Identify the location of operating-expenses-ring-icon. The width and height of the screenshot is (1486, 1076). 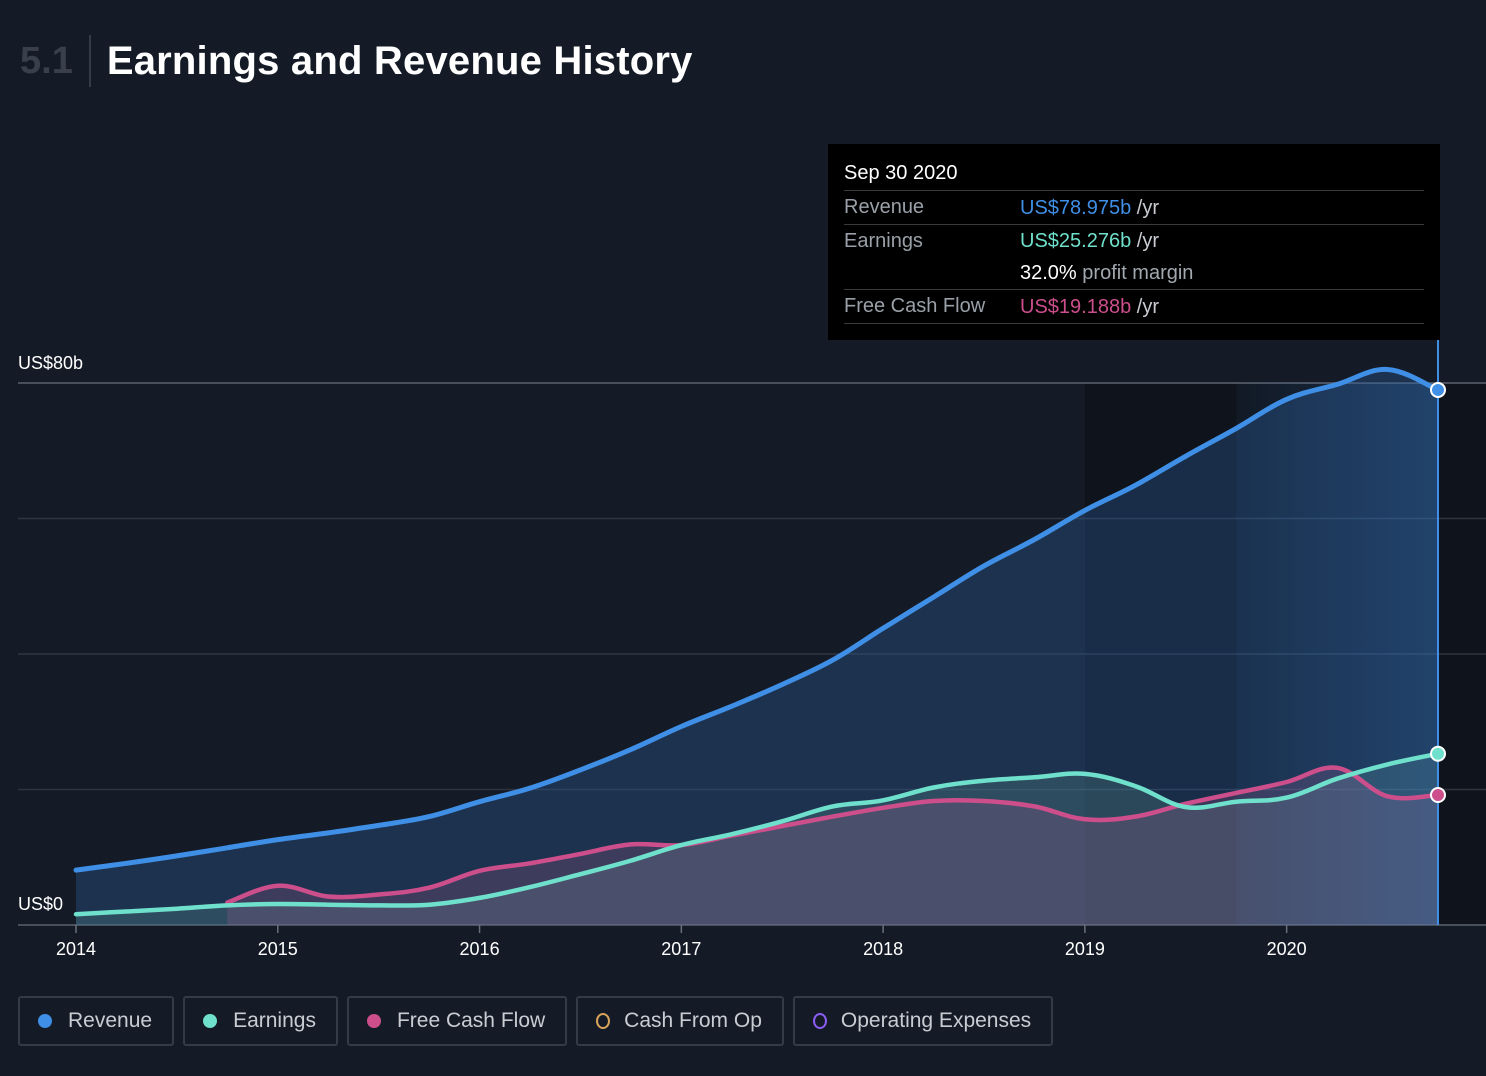
(819, 1021).